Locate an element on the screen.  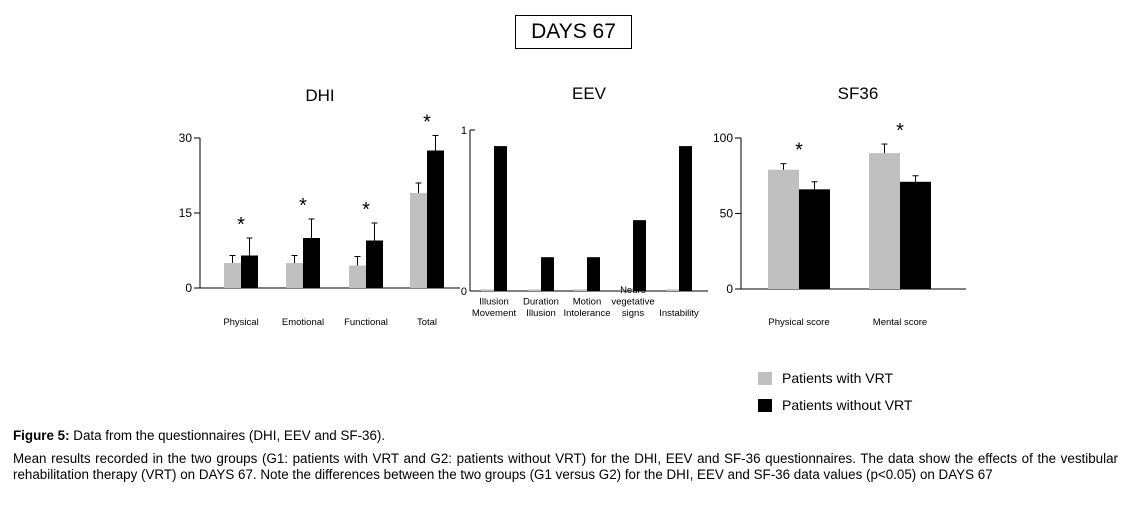
eev-category-label: Instability is located at coordinates (679, 313).